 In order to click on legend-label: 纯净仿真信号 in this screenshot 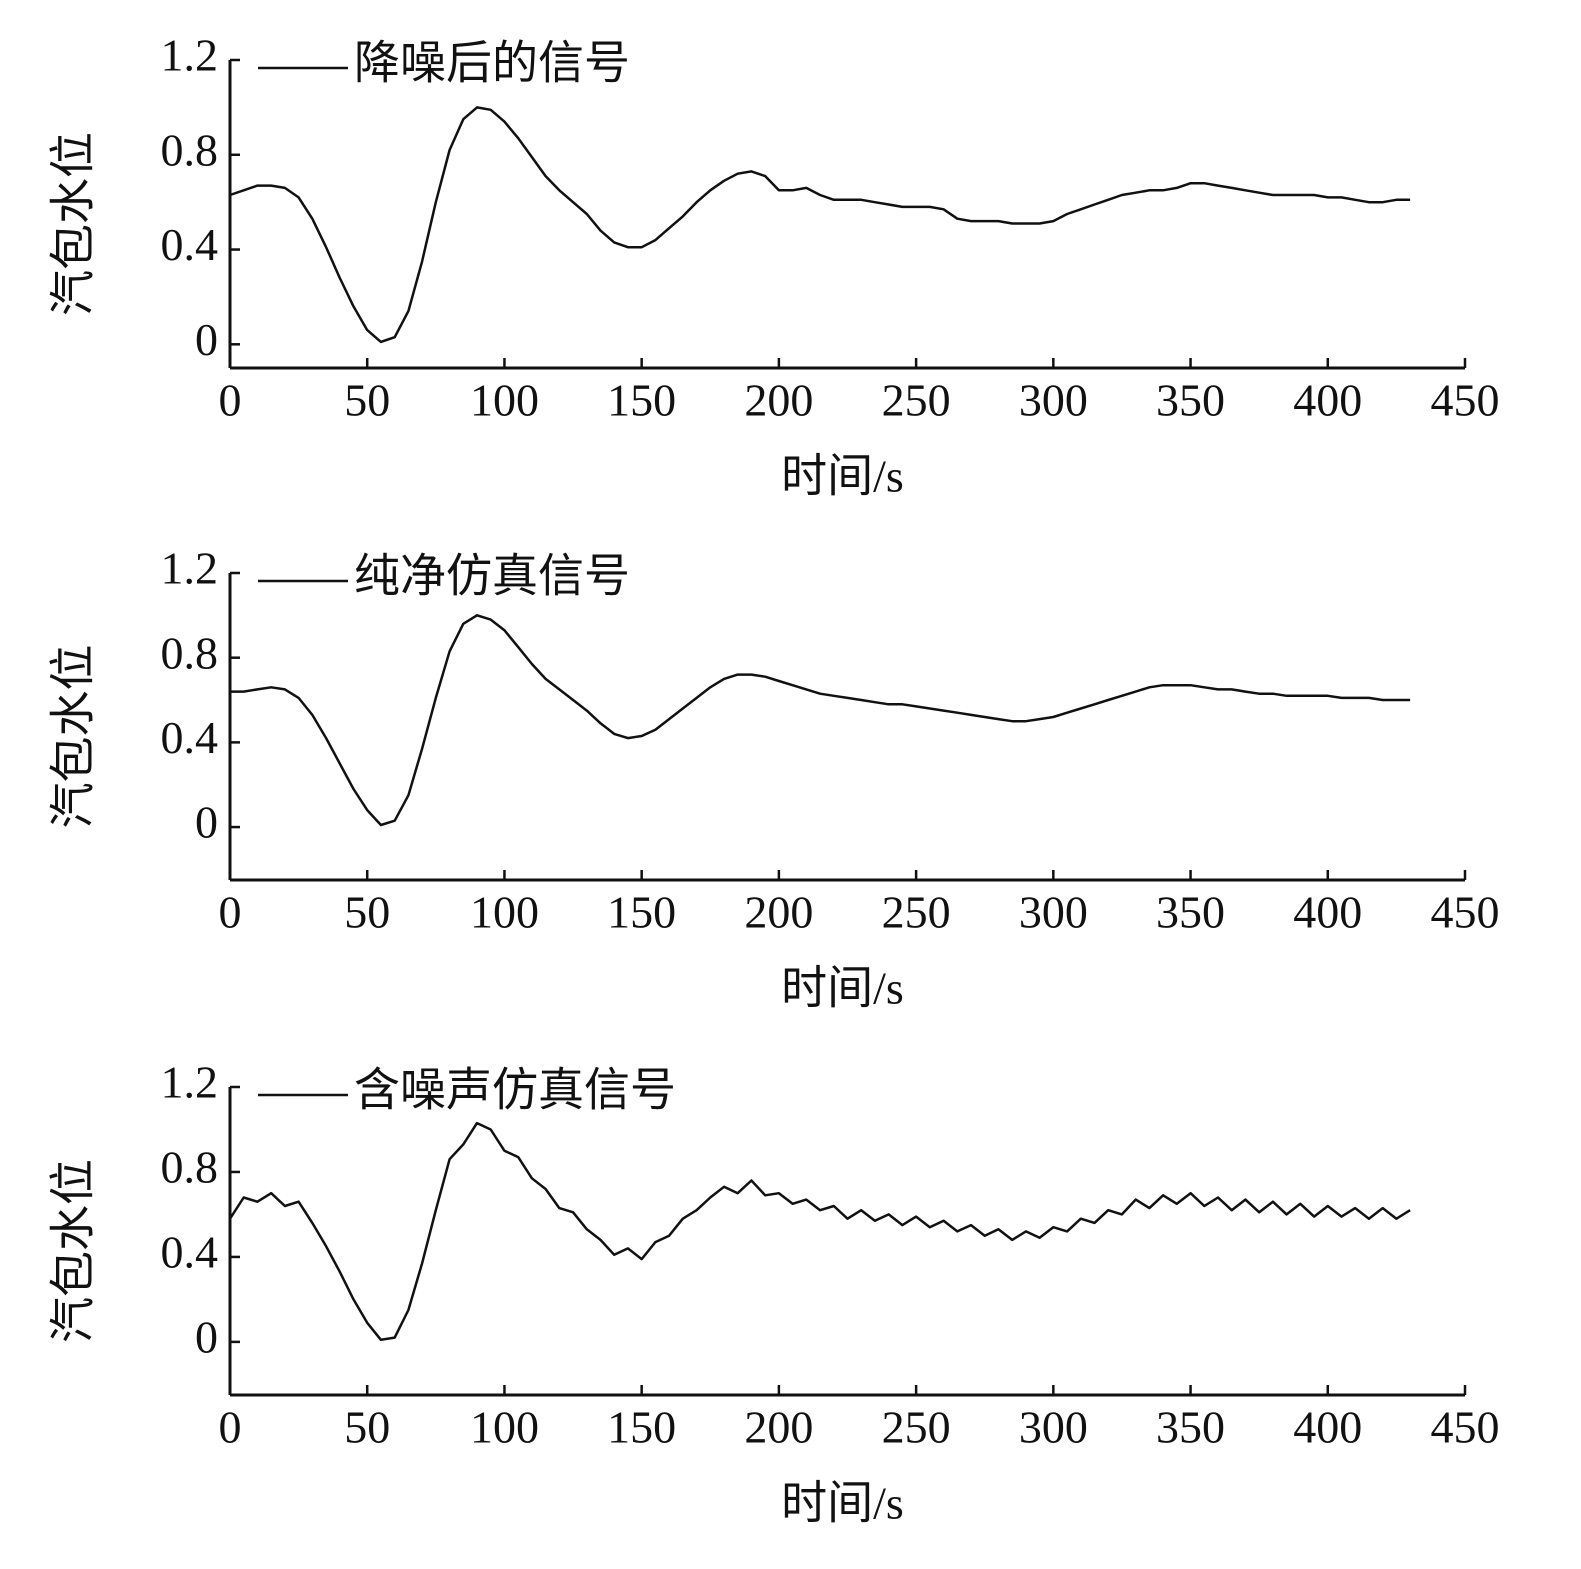, I will do `click(492, 576)`.